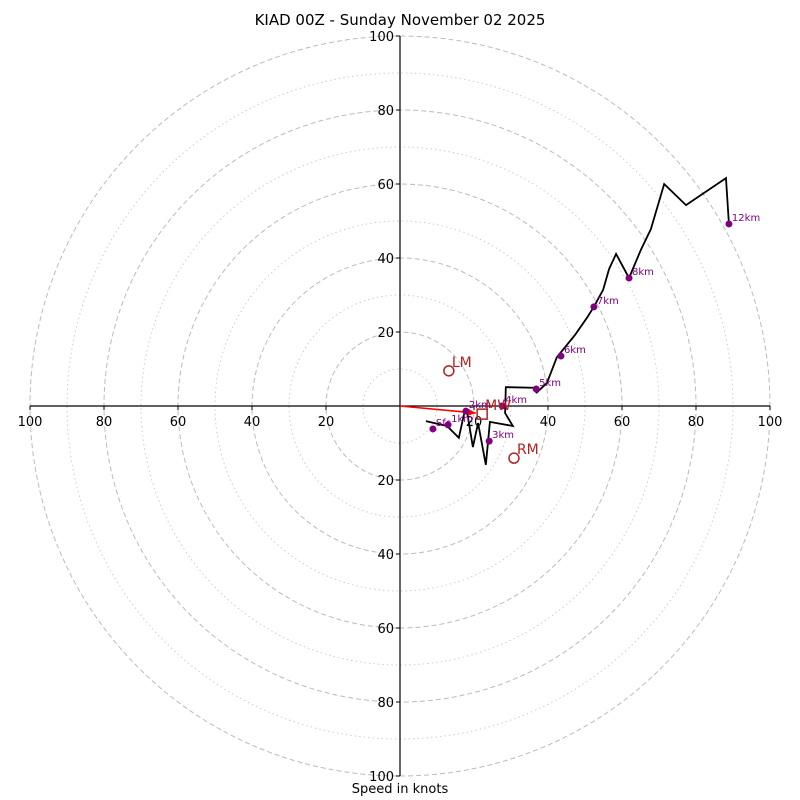 Image resolution: width=800 pixels, height=800 pixels. What do you see at coordinates (536, 389) in the screenshot?
I see `height-point-5km` at bounding box center [536, 389].